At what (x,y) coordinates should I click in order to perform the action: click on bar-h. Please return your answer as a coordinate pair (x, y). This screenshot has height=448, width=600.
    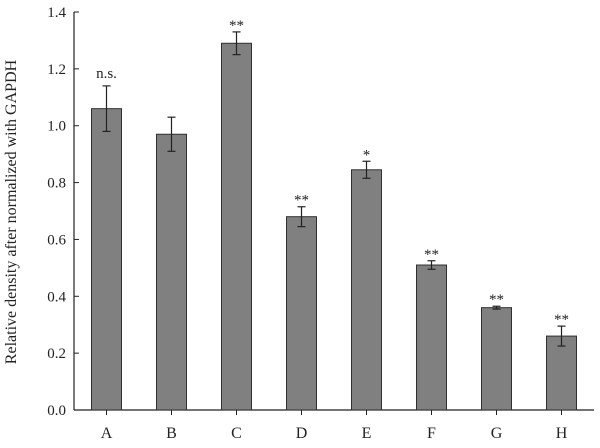
    Looking at the image, I should click on (561, 373).